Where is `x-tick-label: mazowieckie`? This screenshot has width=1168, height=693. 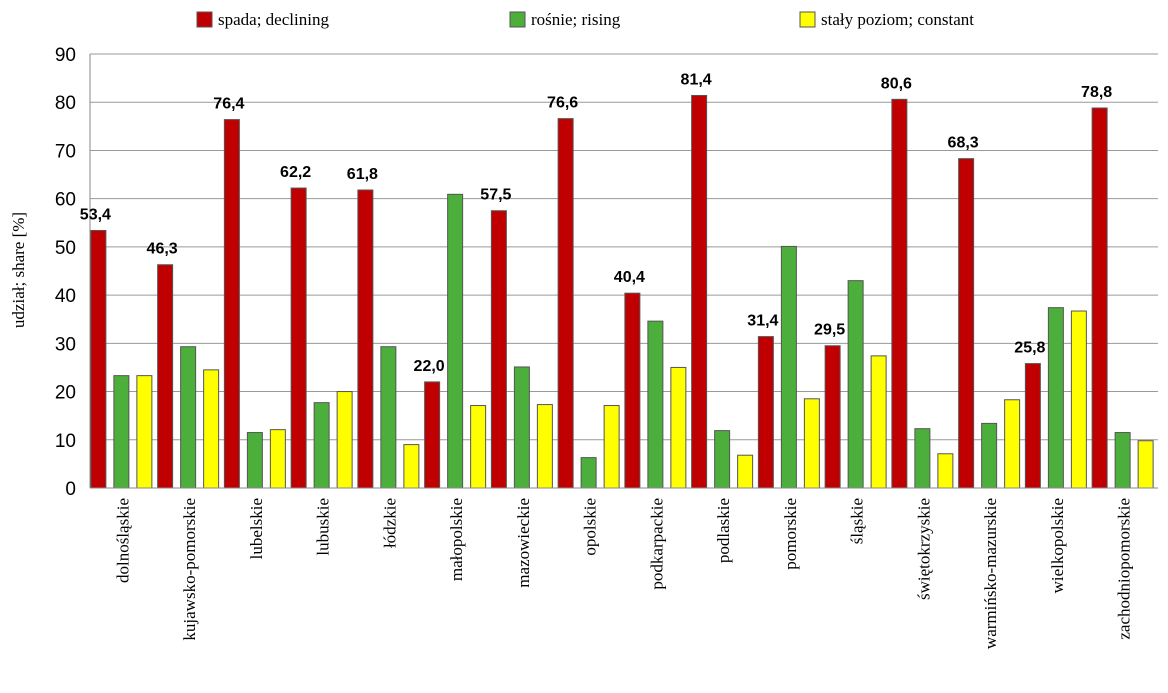
x-tick-label: mazowieckie is located at coordinates (523, 543).